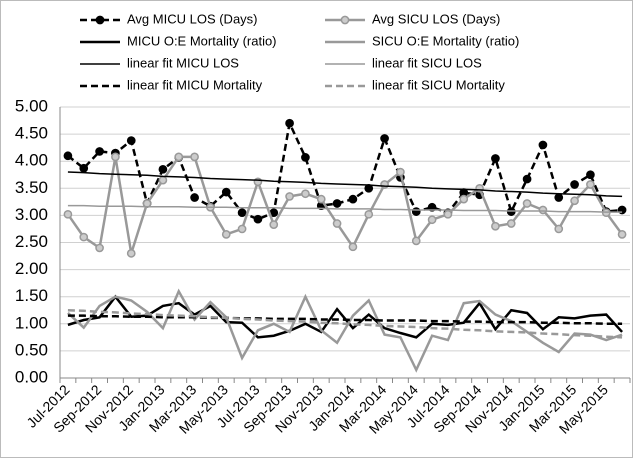  Describe the element at coordinates (427, 62) in the screenshot. I see `legend-label: linear fit SICU LOS` at that location.